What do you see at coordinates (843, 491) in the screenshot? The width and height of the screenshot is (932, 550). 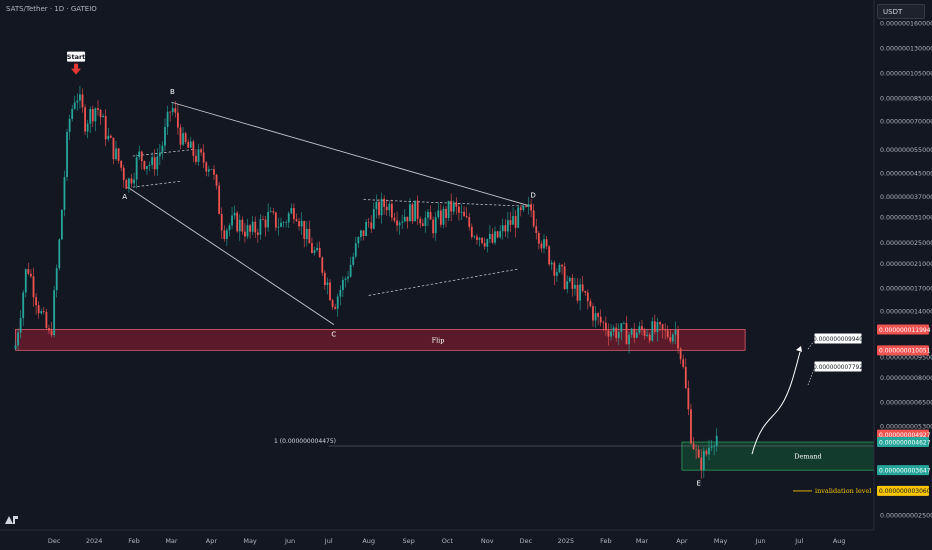 I see `invalidation-label: invalidation level` at bounding box center [843, 491].